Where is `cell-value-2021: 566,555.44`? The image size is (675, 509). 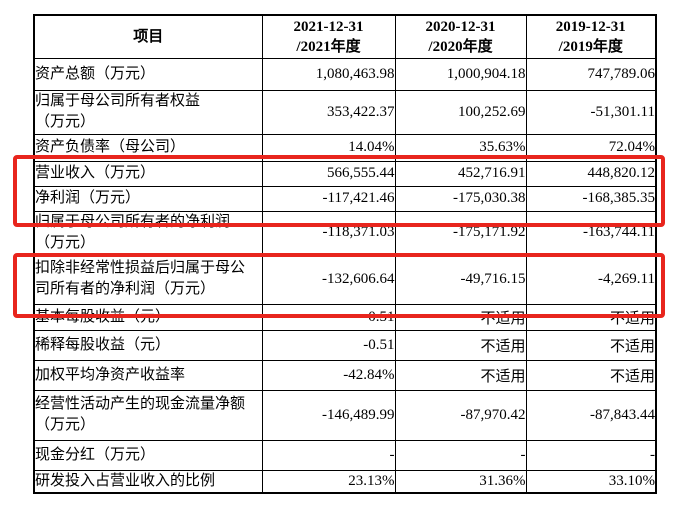
cell-value-2021: 566,555.44 is located at coordinates (328, 173).